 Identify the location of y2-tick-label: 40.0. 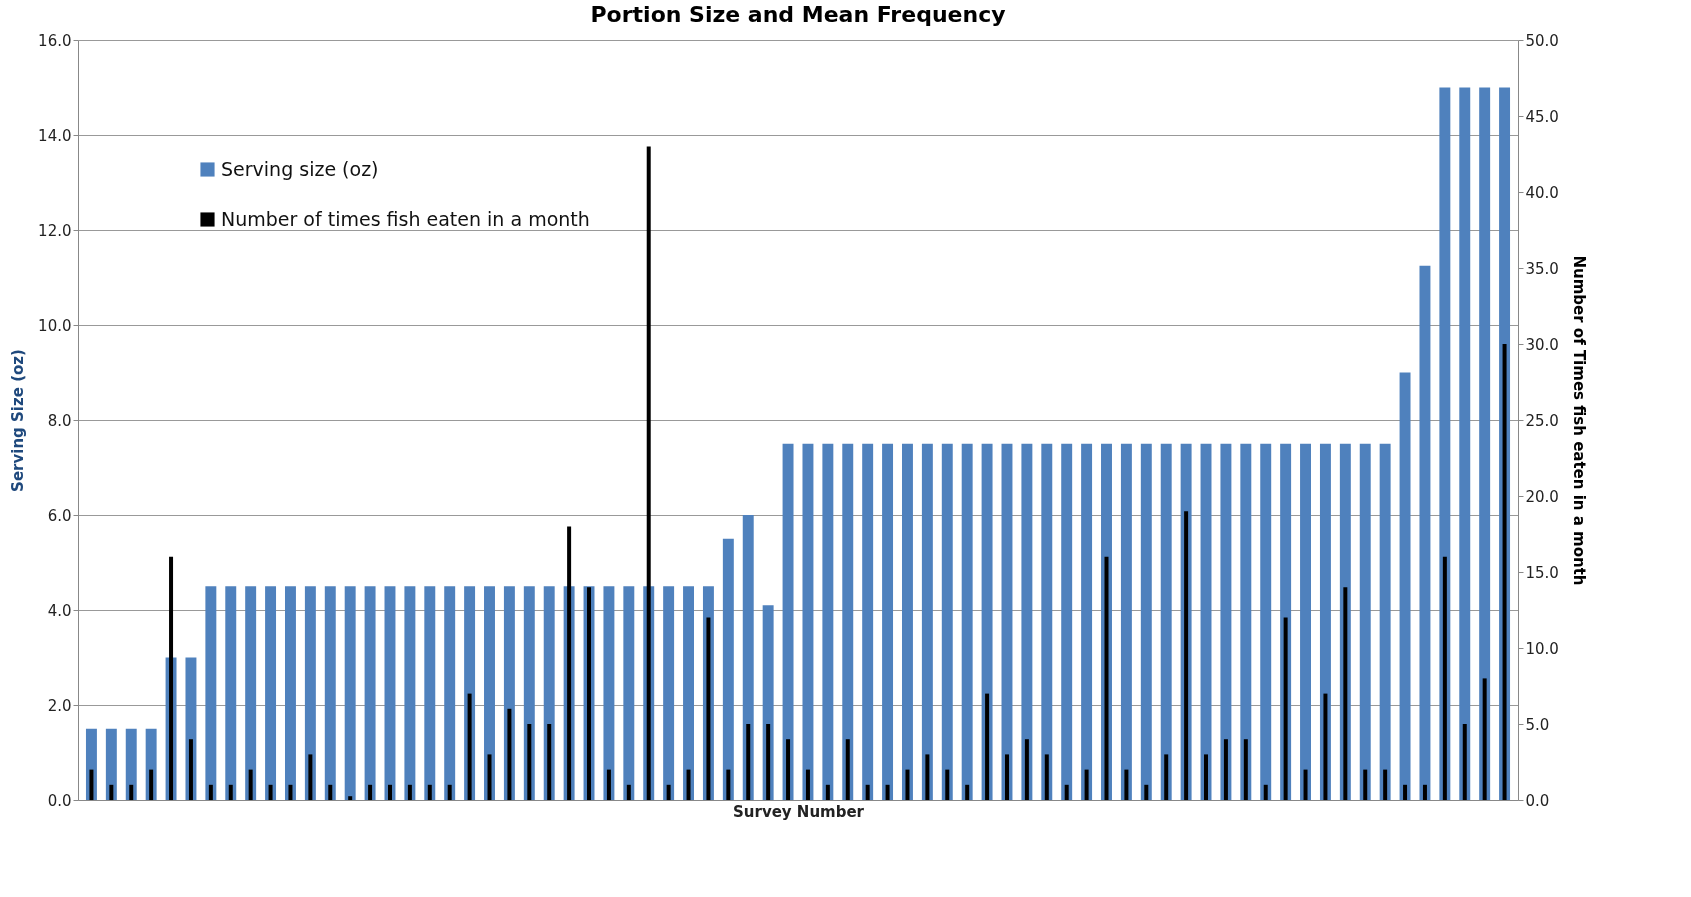
(1542, 192).